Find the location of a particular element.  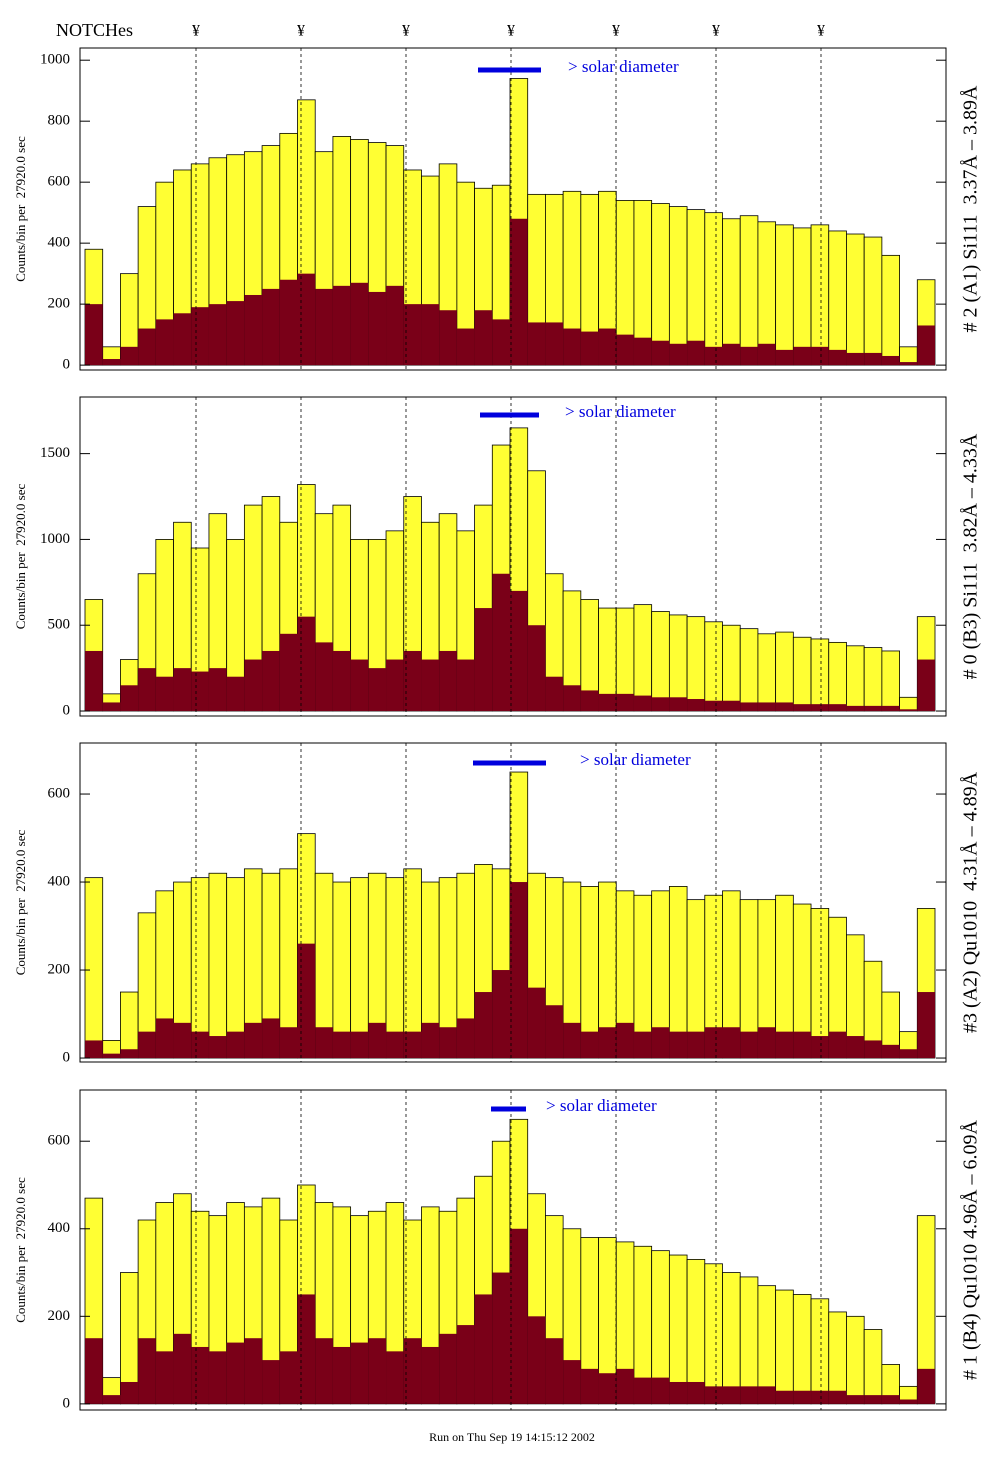

y-axis-label: Counts/bin per 27920.0 sec is located at coordinates (20, 209).